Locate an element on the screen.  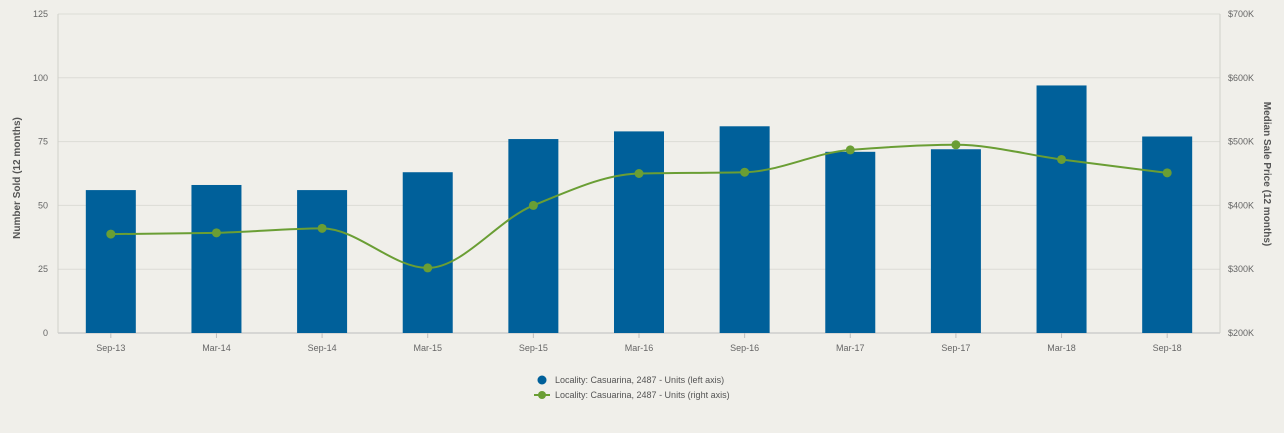
right-tick-label: $600K is located at coordinates (1241, 78).